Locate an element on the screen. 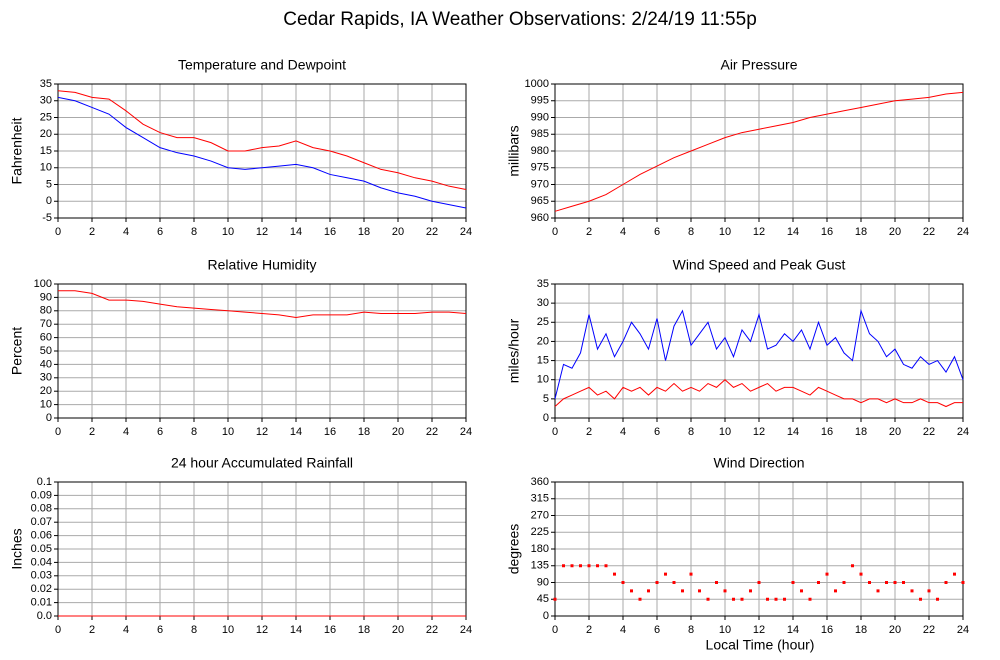  x-tick-label: 6 is located at coordinates (657, 232).